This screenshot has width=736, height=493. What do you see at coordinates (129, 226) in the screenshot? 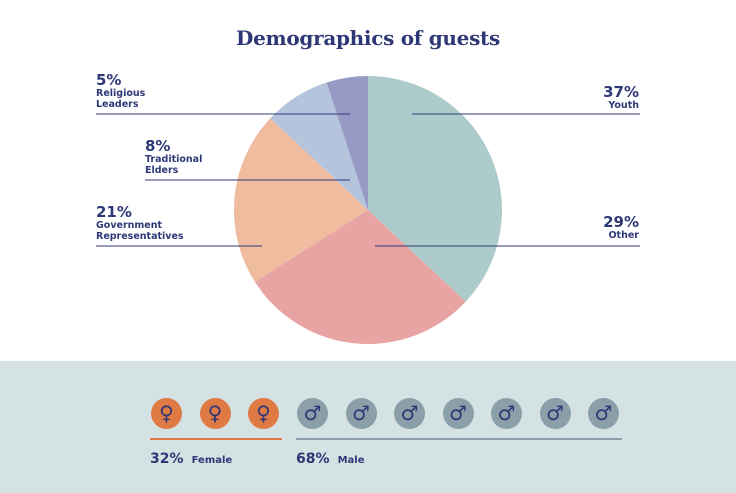
I see `government-label-line1: Government` at bounding box center [129, 226].